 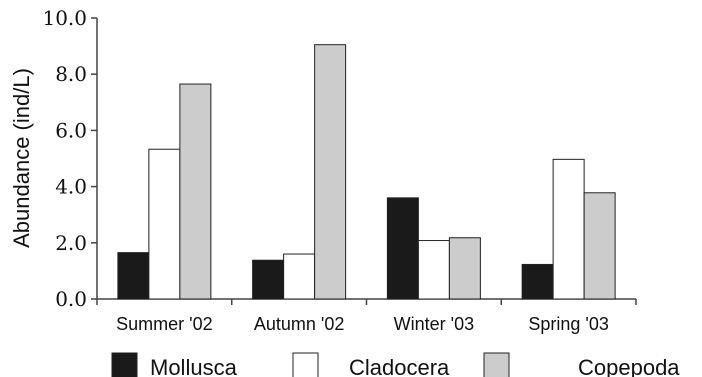 I want to click on y-tick-label: 2.0, so click(x=71, y=243).